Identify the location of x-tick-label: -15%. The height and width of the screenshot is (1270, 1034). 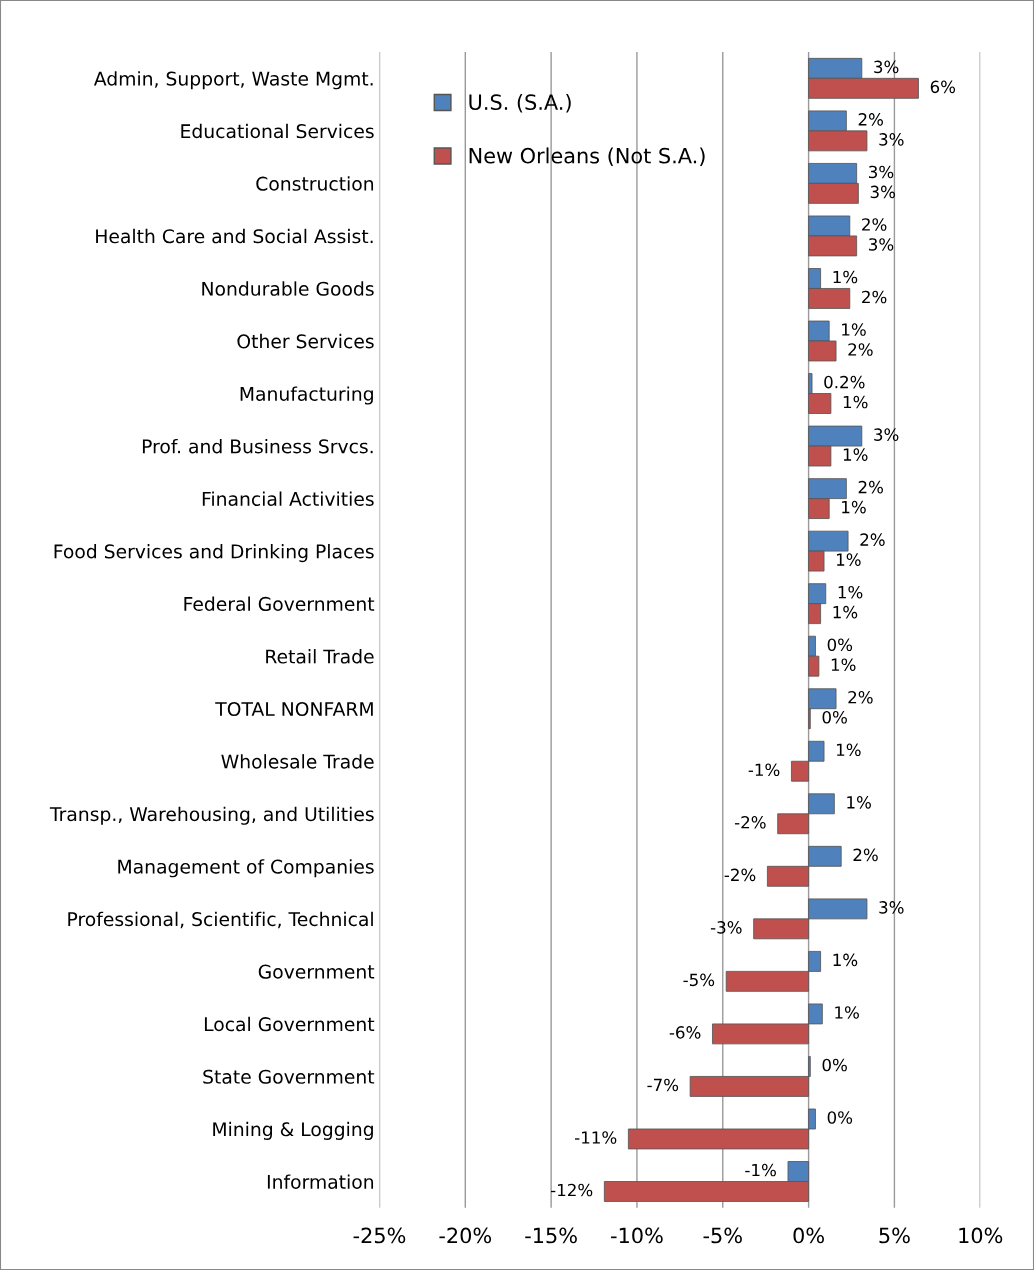
(551, 1235).